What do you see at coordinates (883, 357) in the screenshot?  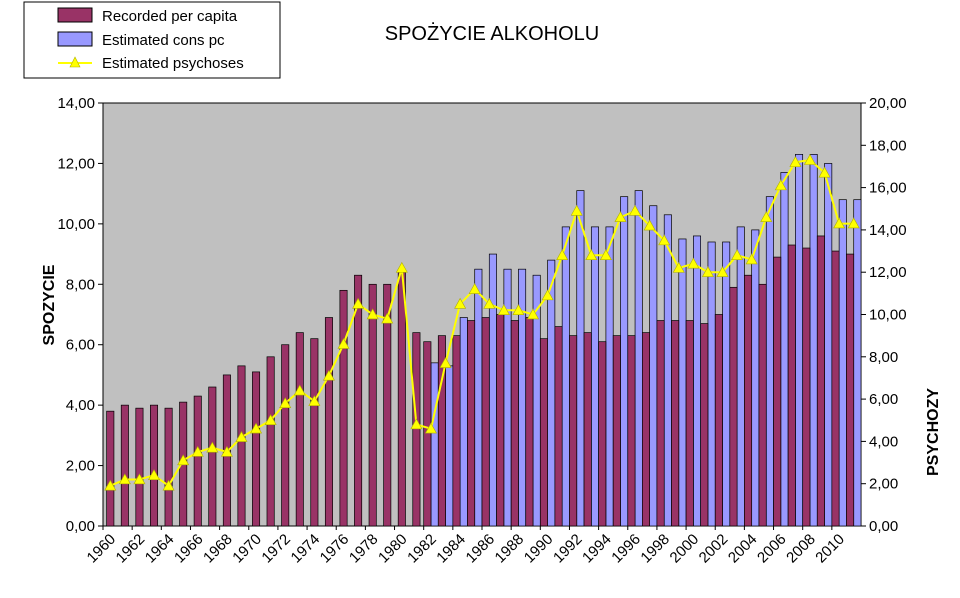 I see `y2-tick-label: 8,00` at bounding box center [883, 357].